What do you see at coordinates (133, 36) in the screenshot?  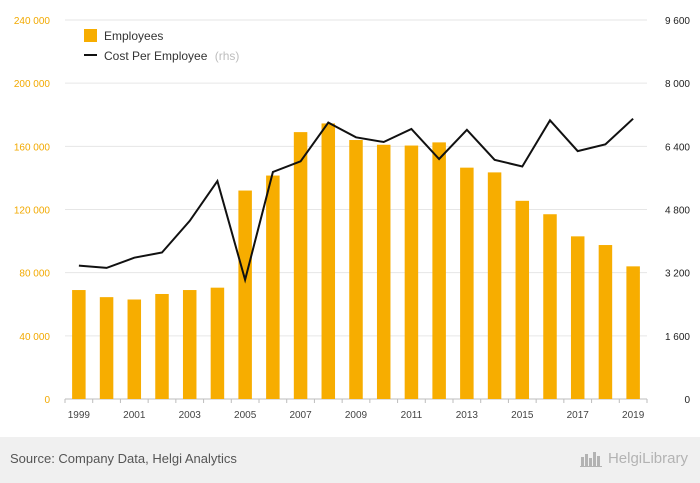 I see `legend-employees-label: Employees` at bounding box center [133, 36].